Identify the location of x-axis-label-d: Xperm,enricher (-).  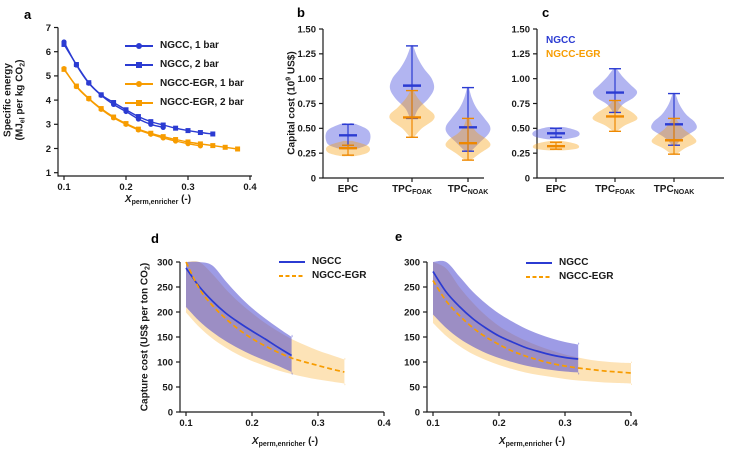
(285, 442).